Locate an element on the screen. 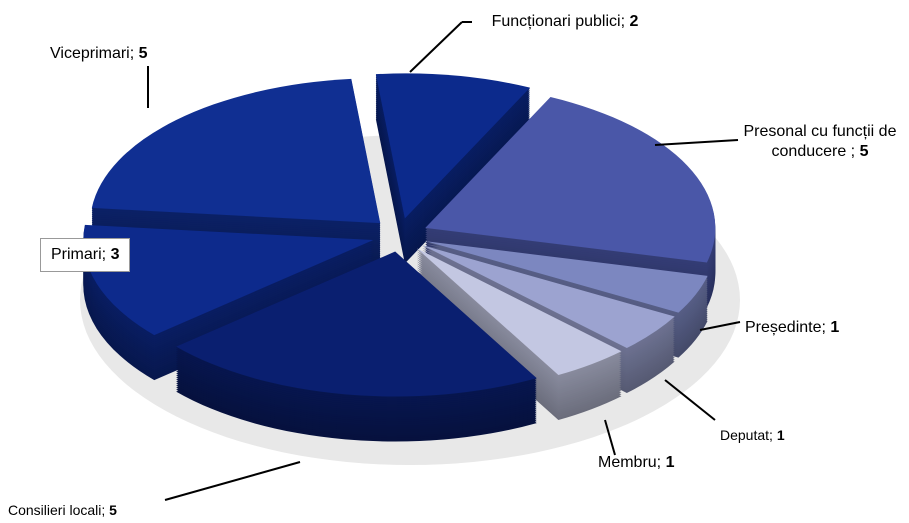 The width and height of the screenshot is (909, 523). slice-label: Membru; 1 is located at coordinates (636, 463).